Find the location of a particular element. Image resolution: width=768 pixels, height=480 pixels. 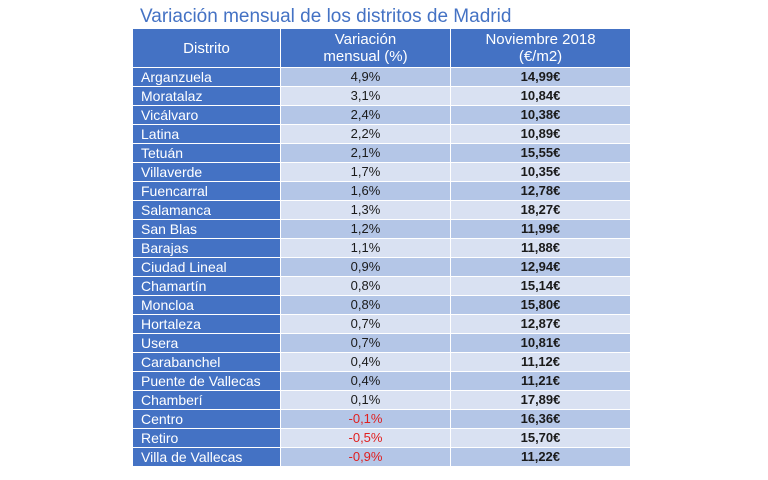

header-district-label: Distrito is located at coordinates (206, 48).